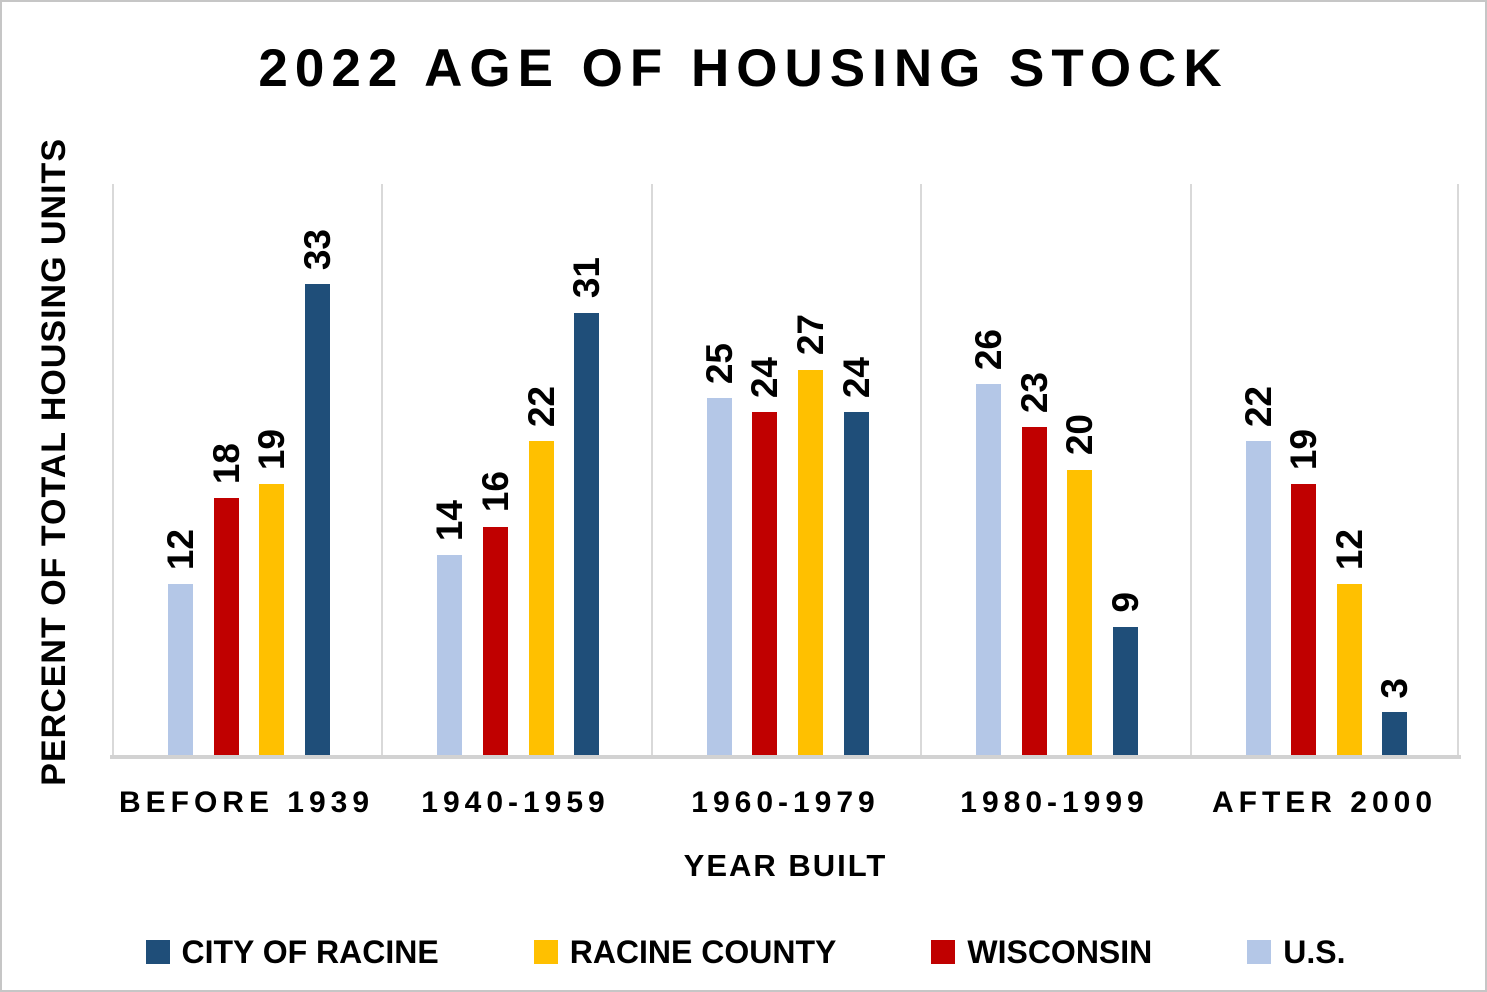 The width and height of the screenshot is (1487, 992). Describe the element at coordinates (1125, 602) in the screenshot. I see `bar-value-label: 9` at that location.